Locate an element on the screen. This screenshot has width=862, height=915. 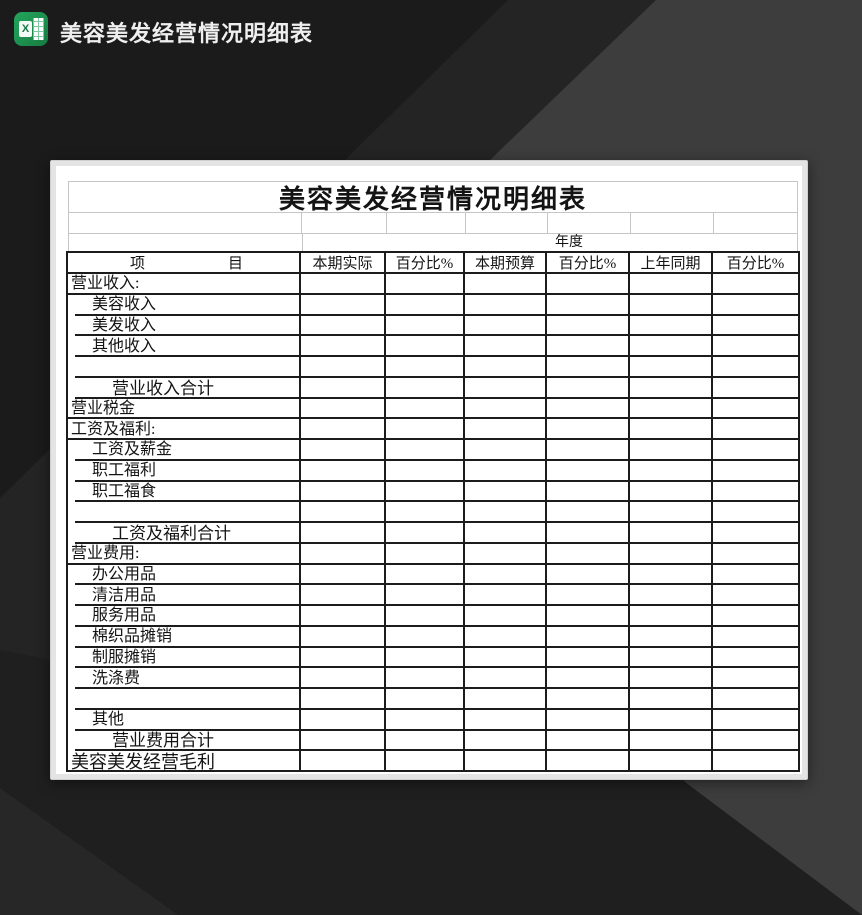
row-label-cell: 其他收入 is located at coordinates (184, 346).